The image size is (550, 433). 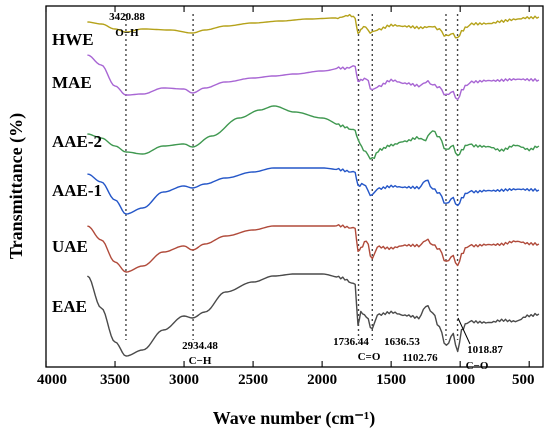 I want to click on annotation-1018: 1018.87, so click(x=485, y=350).